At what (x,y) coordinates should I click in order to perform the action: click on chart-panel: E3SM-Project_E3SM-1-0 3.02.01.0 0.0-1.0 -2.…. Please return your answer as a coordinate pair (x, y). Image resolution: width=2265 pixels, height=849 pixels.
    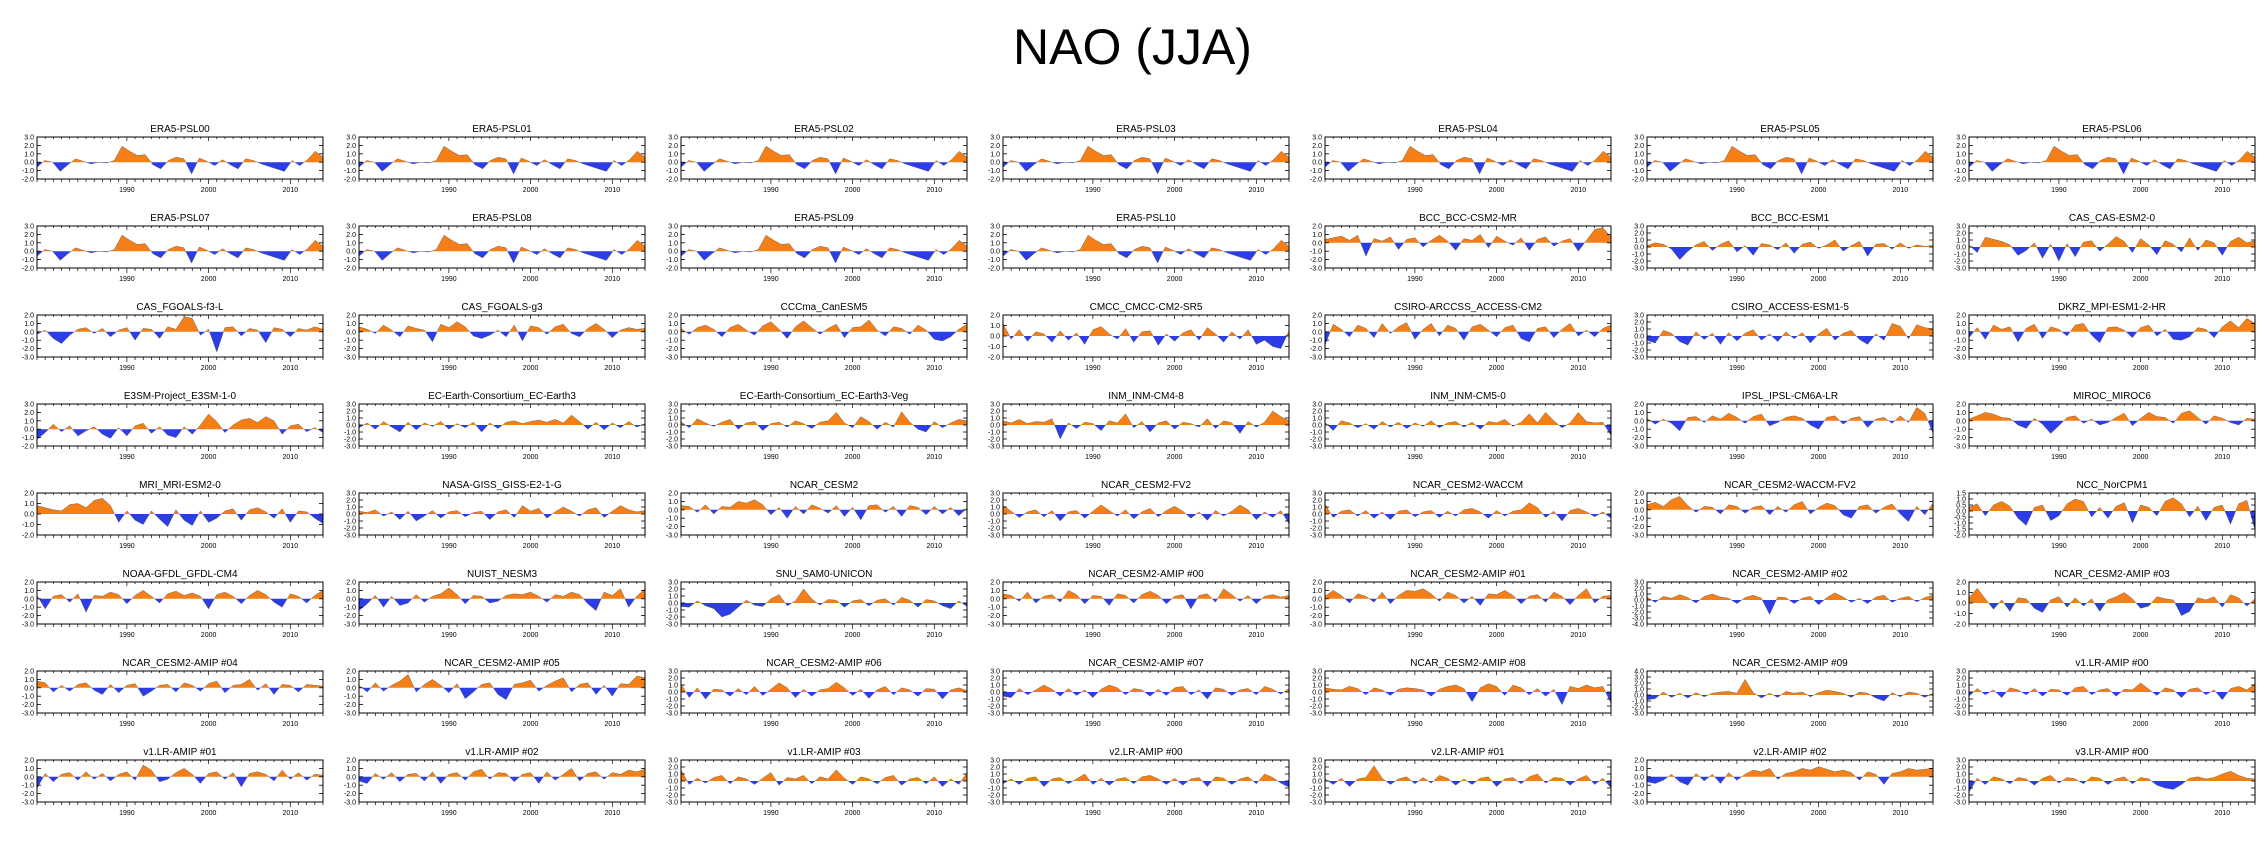
    Looking at the image, I should click on (173, 426).